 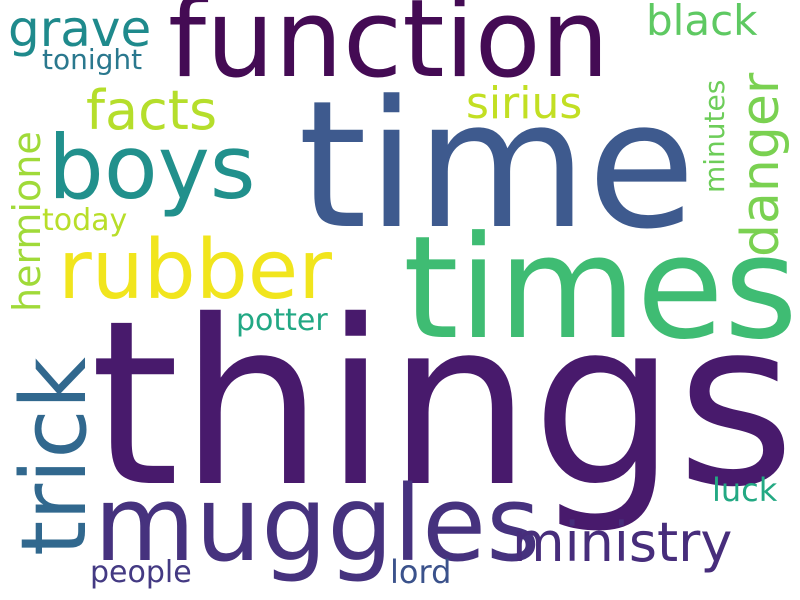 What do you see at coordinates (389, 51) in the screenshot?
I see `word-function: function` at bounding box center [389, 51].